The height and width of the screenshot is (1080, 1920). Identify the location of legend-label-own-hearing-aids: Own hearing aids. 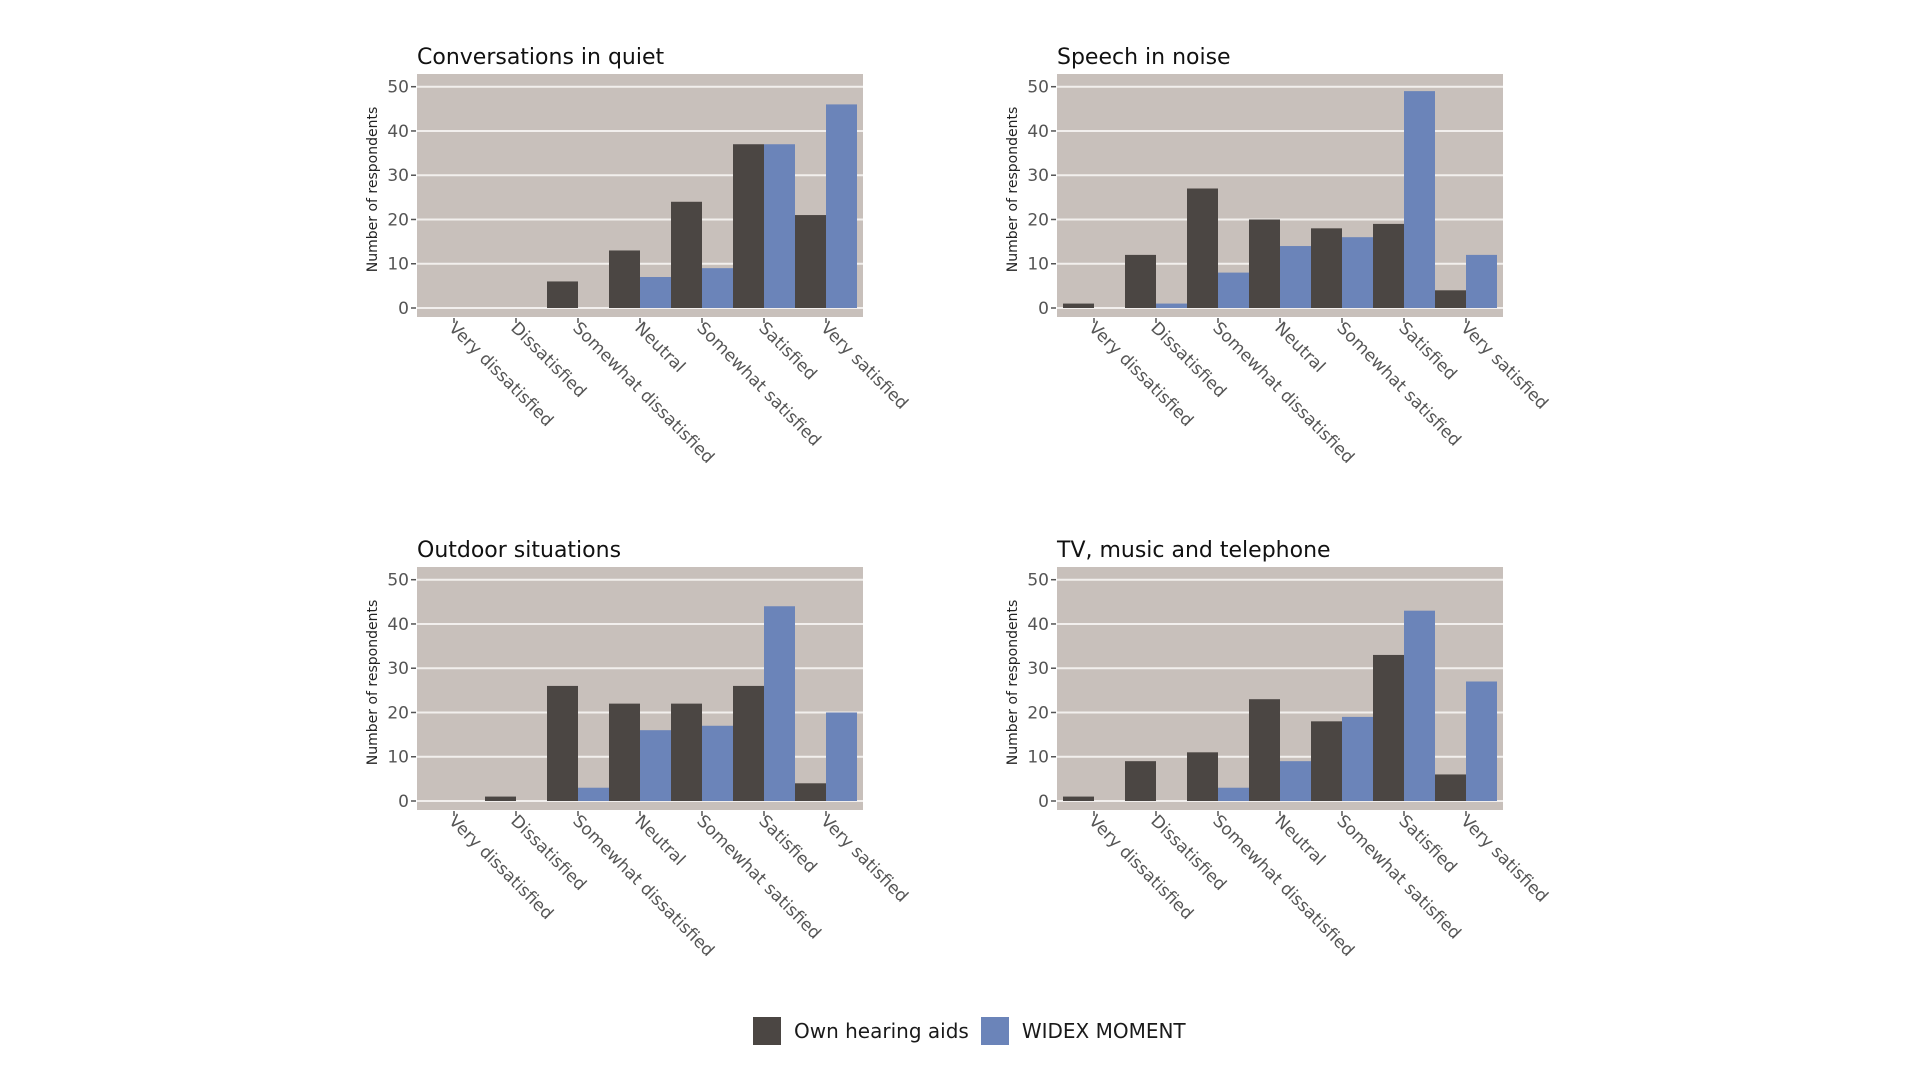
(881, 1031).